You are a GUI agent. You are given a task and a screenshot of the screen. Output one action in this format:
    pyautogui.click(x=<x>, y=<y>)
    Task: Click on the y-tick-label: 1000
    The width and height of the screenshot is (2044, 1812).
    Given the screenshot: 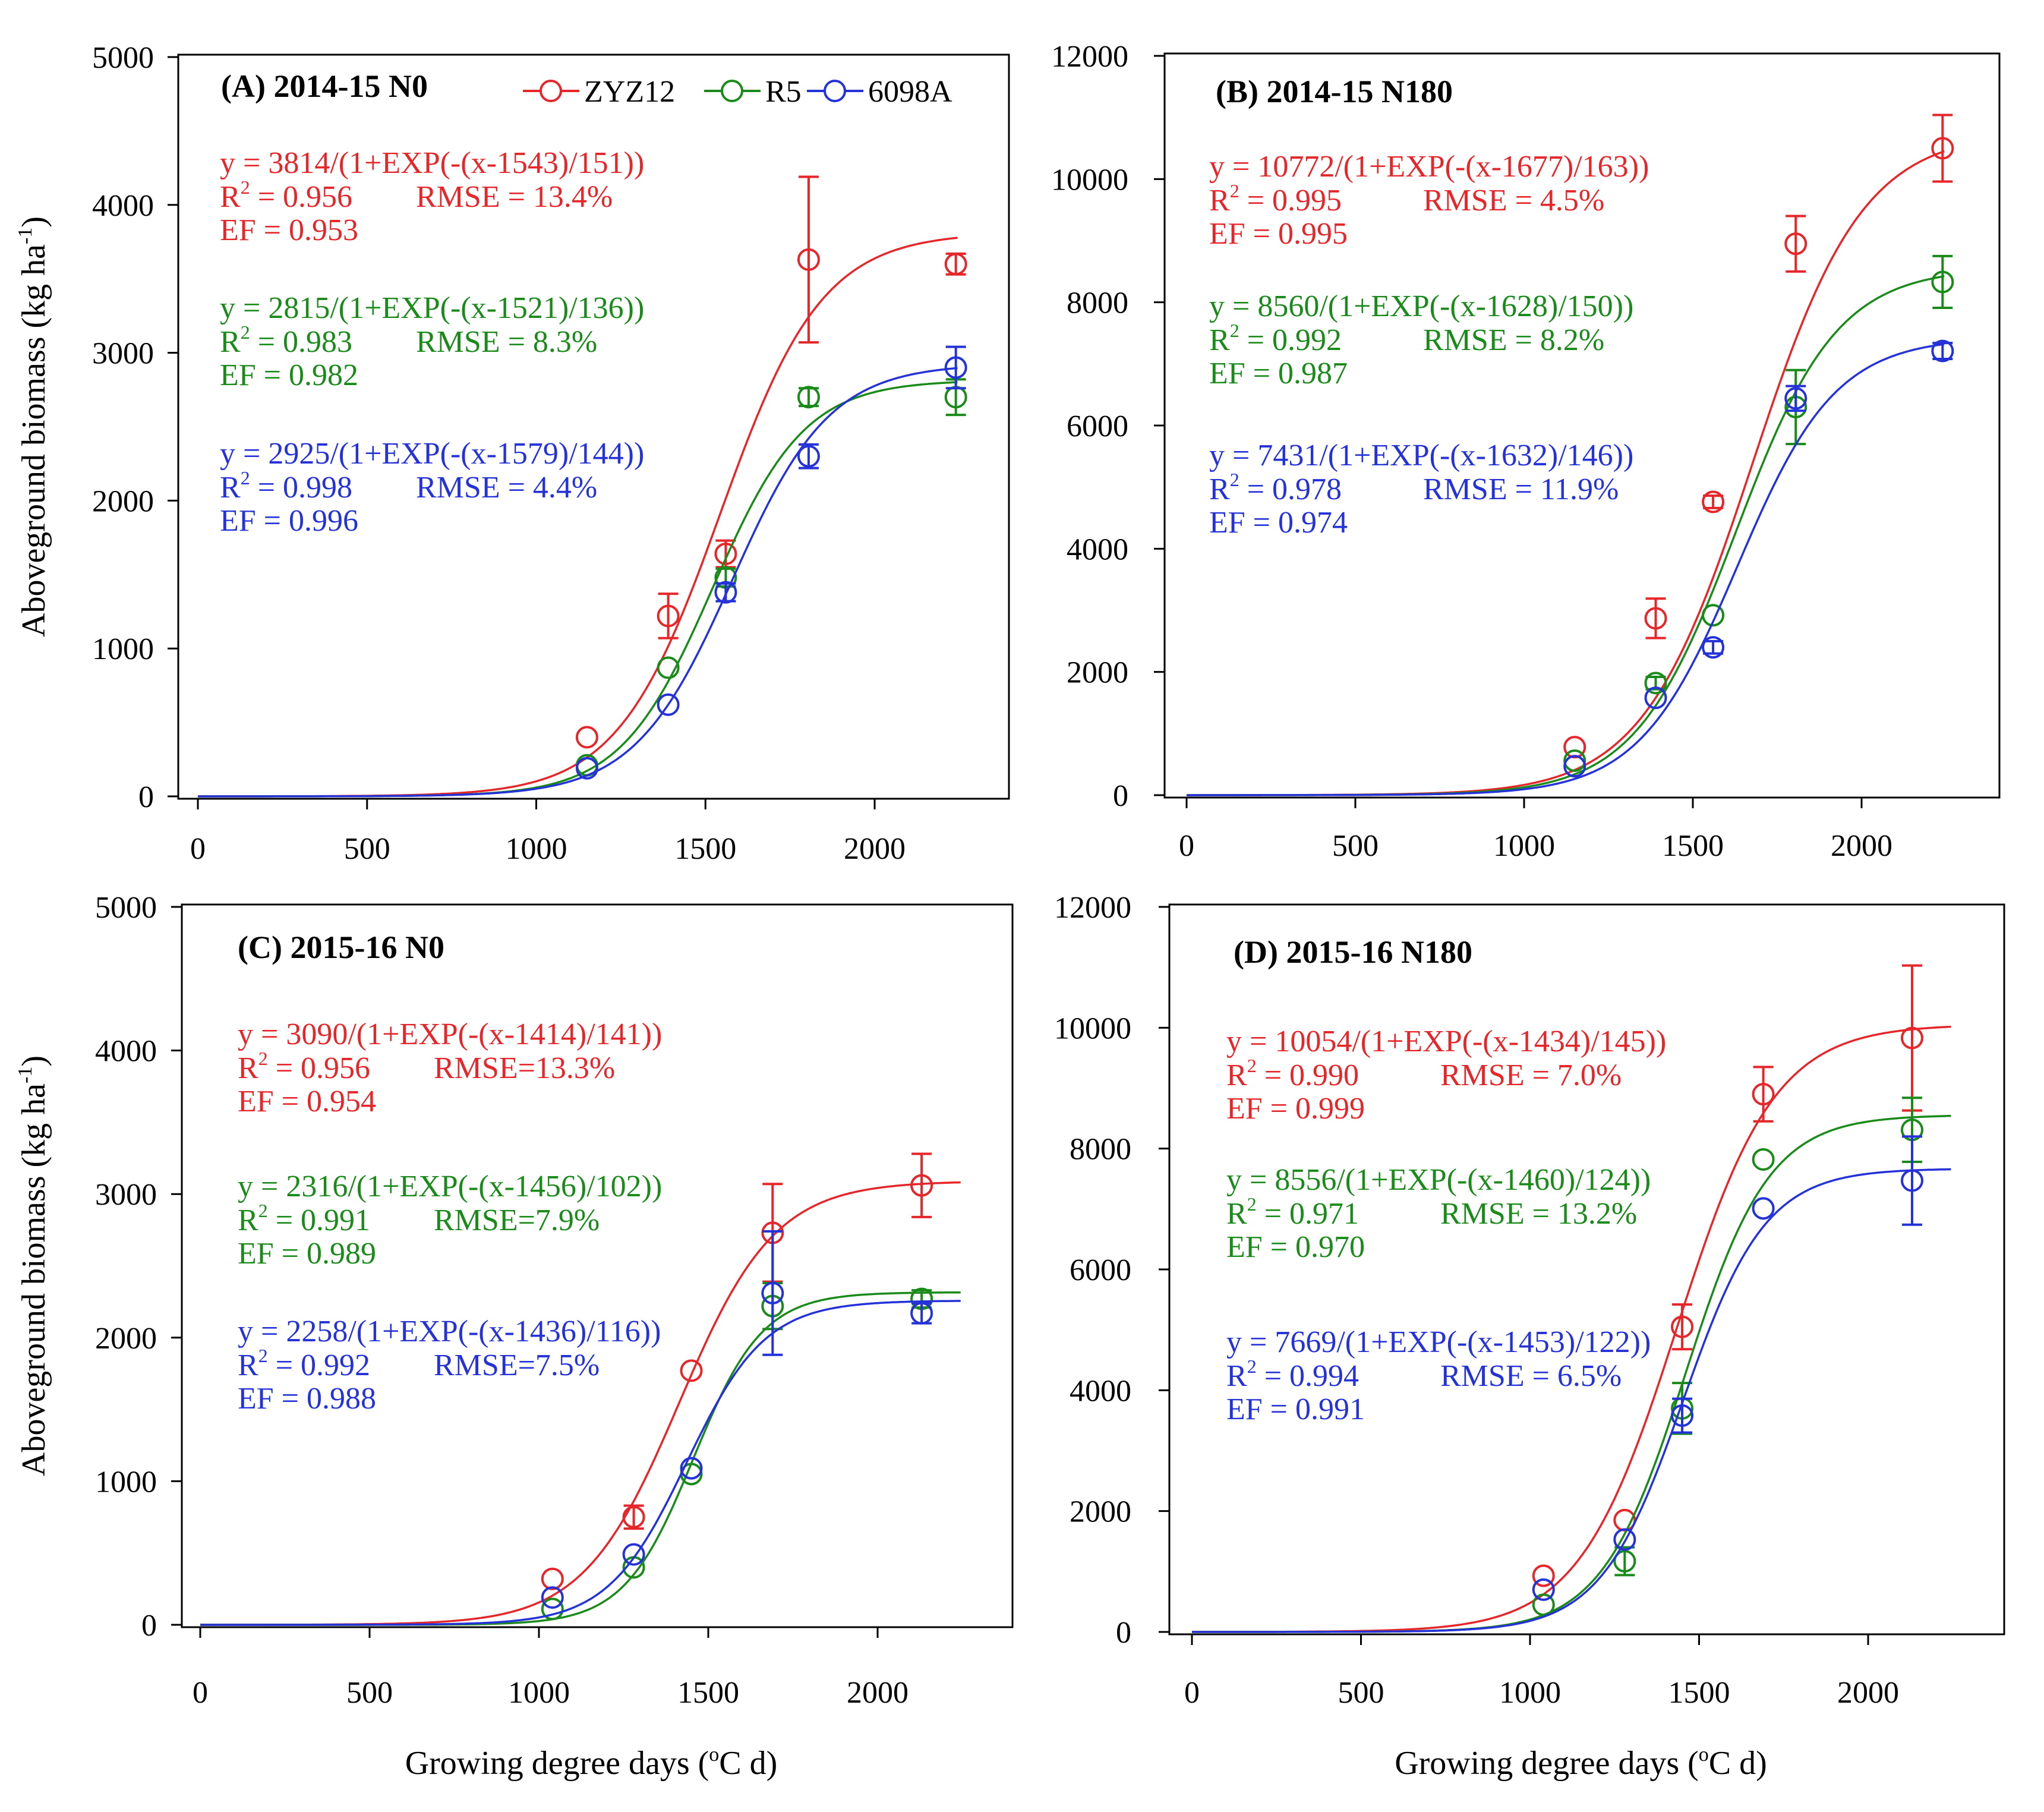 What is the action you would take?
    pyautogui.click(x=126, y=1482)
    